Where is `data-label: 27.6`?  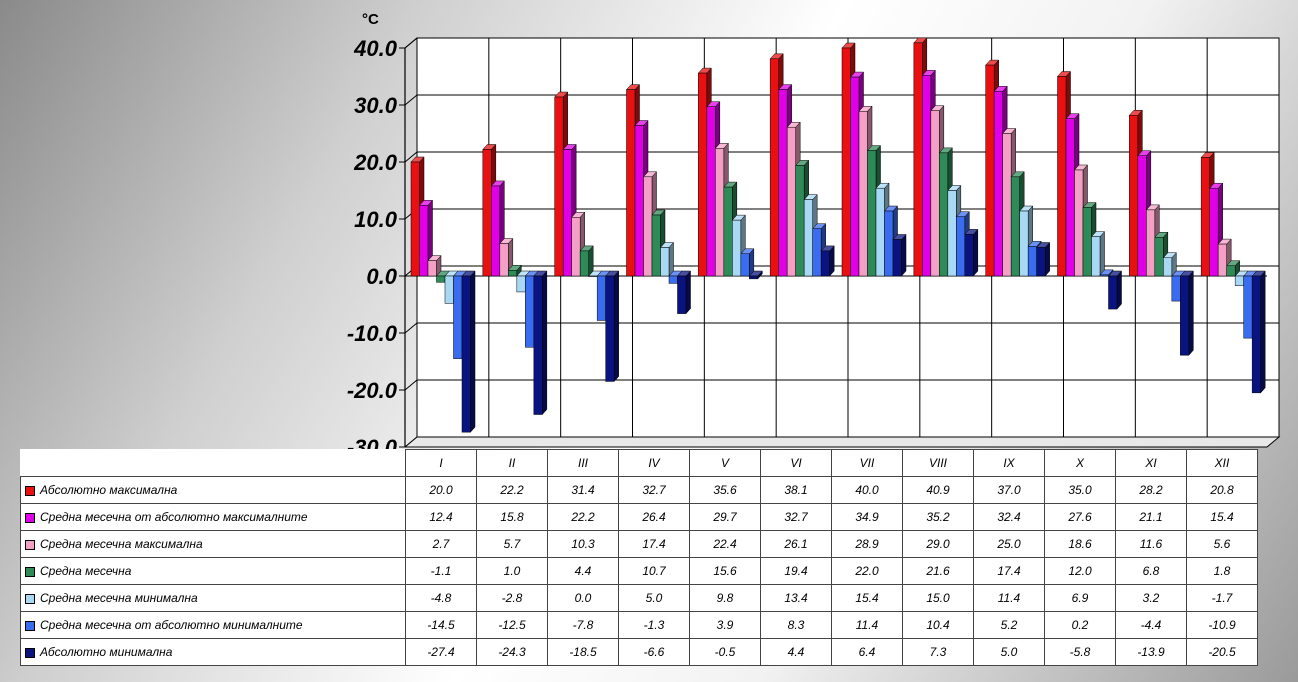
data-label: 27.6 is located at coordinates (1080, 517).